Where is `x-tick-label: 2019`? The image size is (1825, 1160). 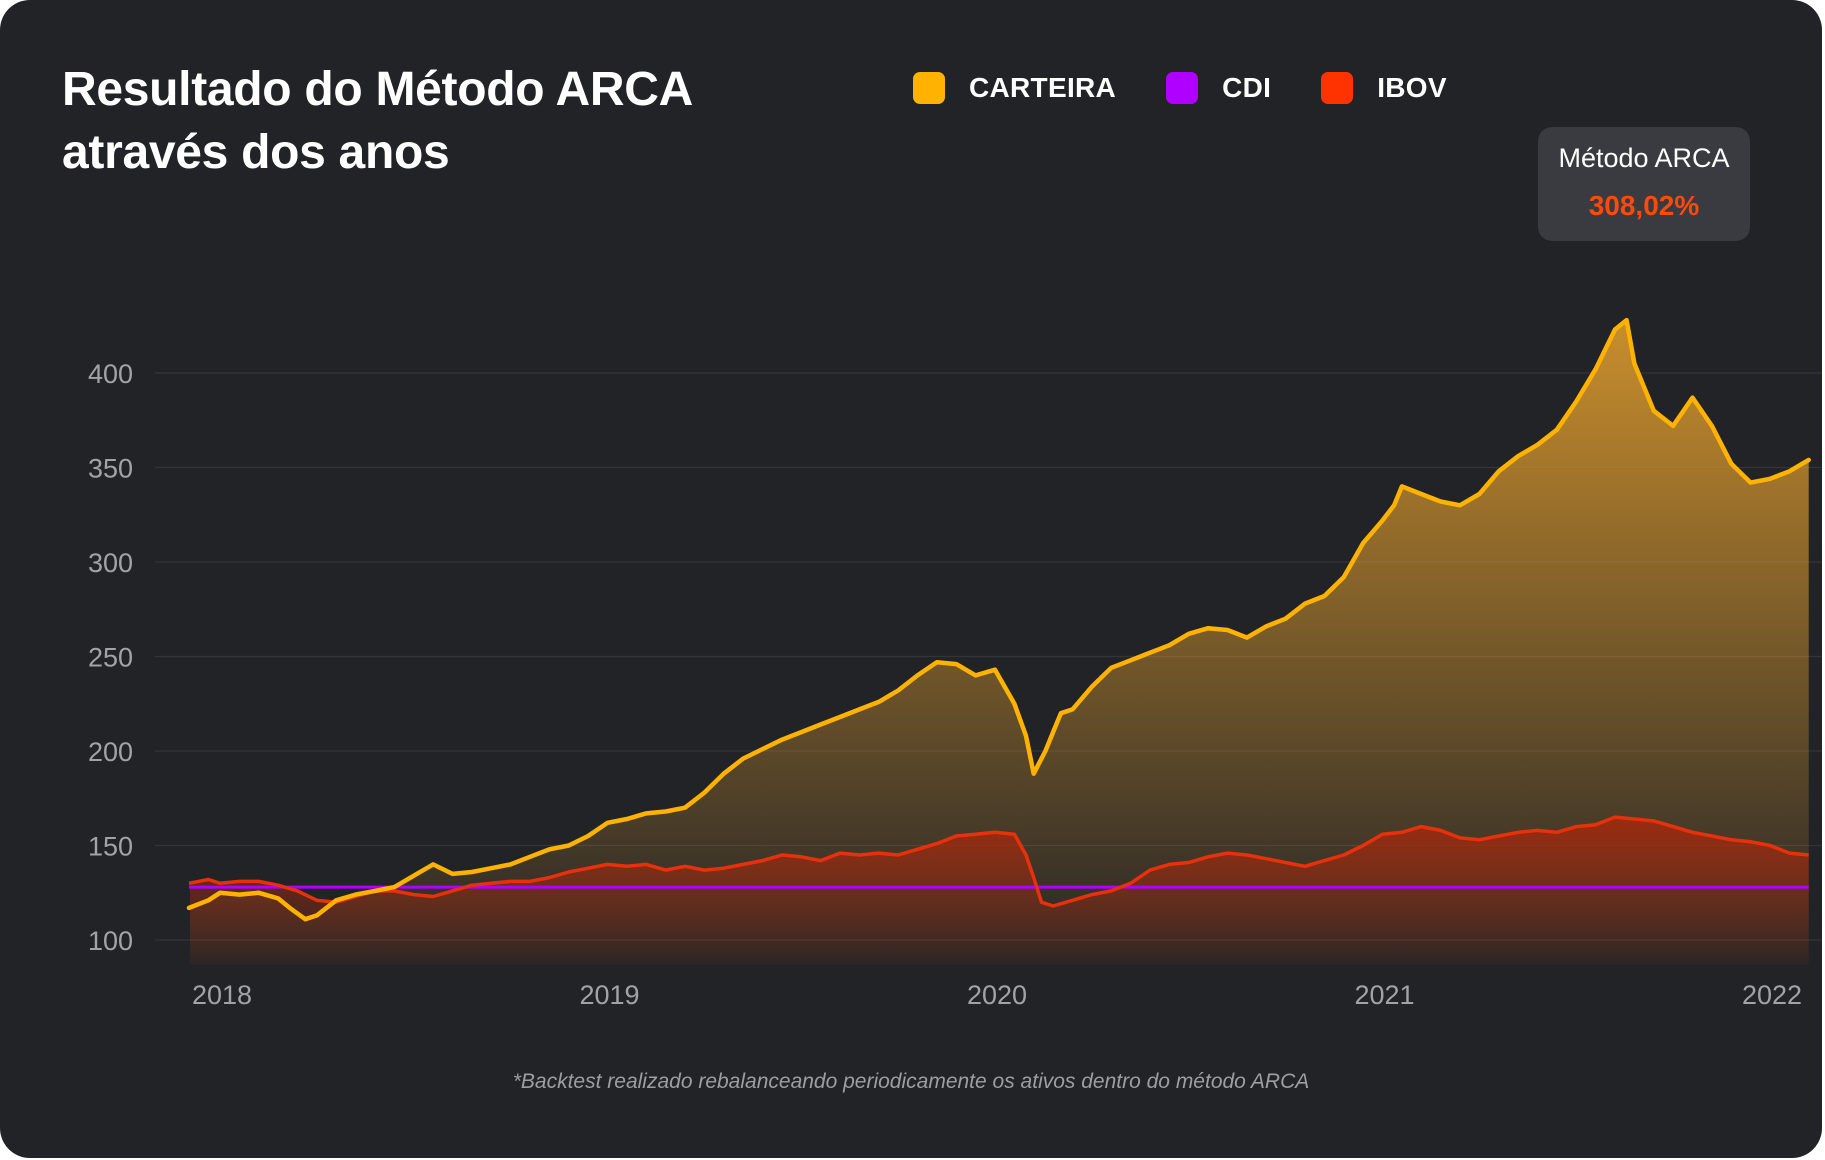 x-tick-label: 2019 is located at coordinates (609, 995).